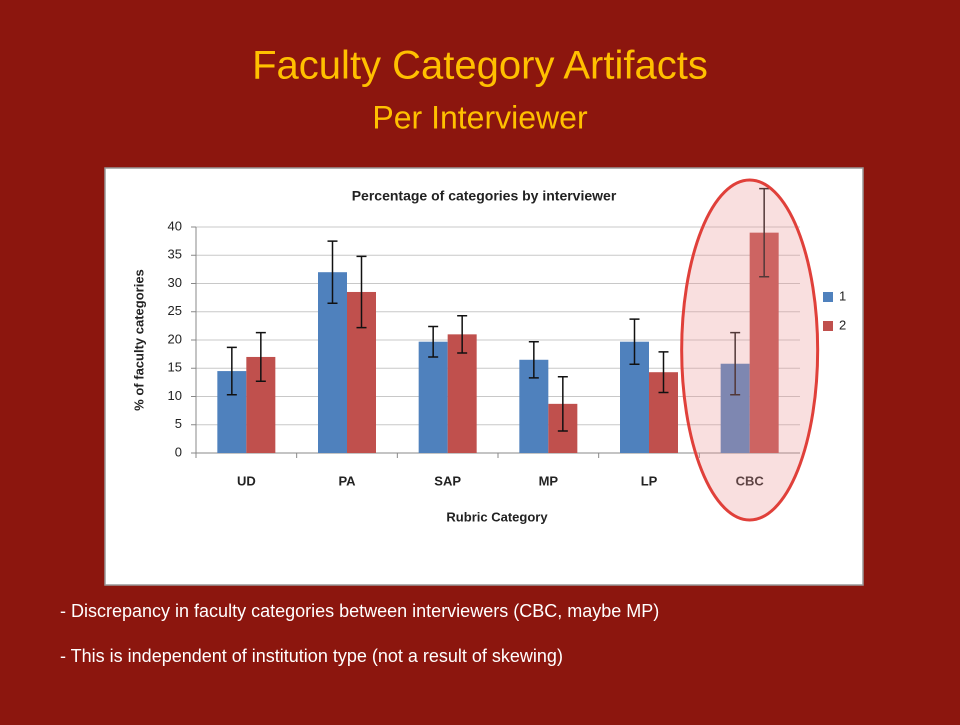  I want to click on chart-title: Percentage of categories by interviewer, so click(484, 196).